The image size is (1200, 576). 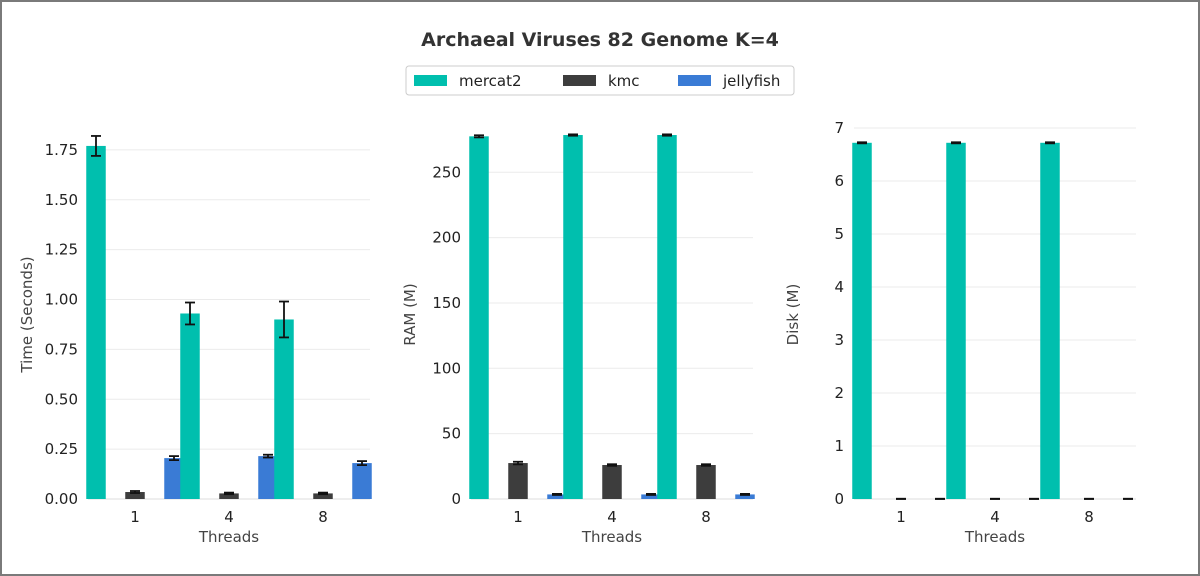 I want to click on y-tick-label: 1.25, so click(x=61, y=250).